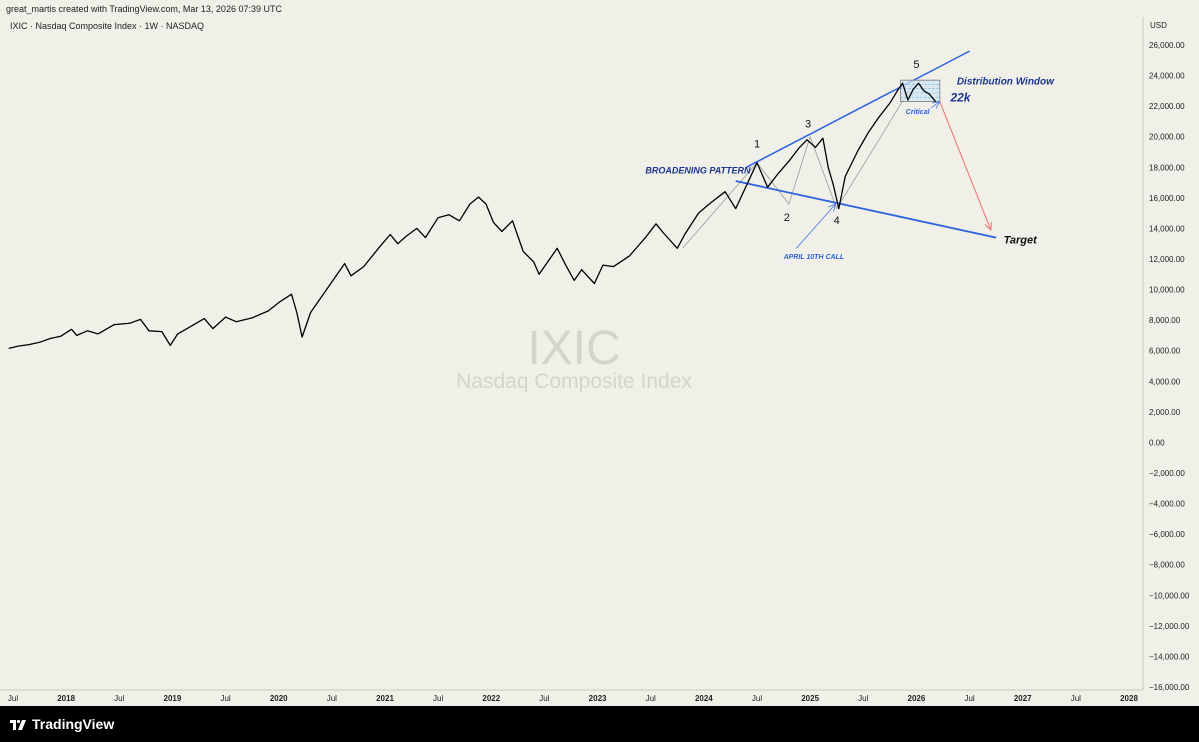 This screenshot has width=1199, height=742. Describe the element at coordinates (704, 698) in the screenshot. I see `x-tick-label-13: 2024` at that location.